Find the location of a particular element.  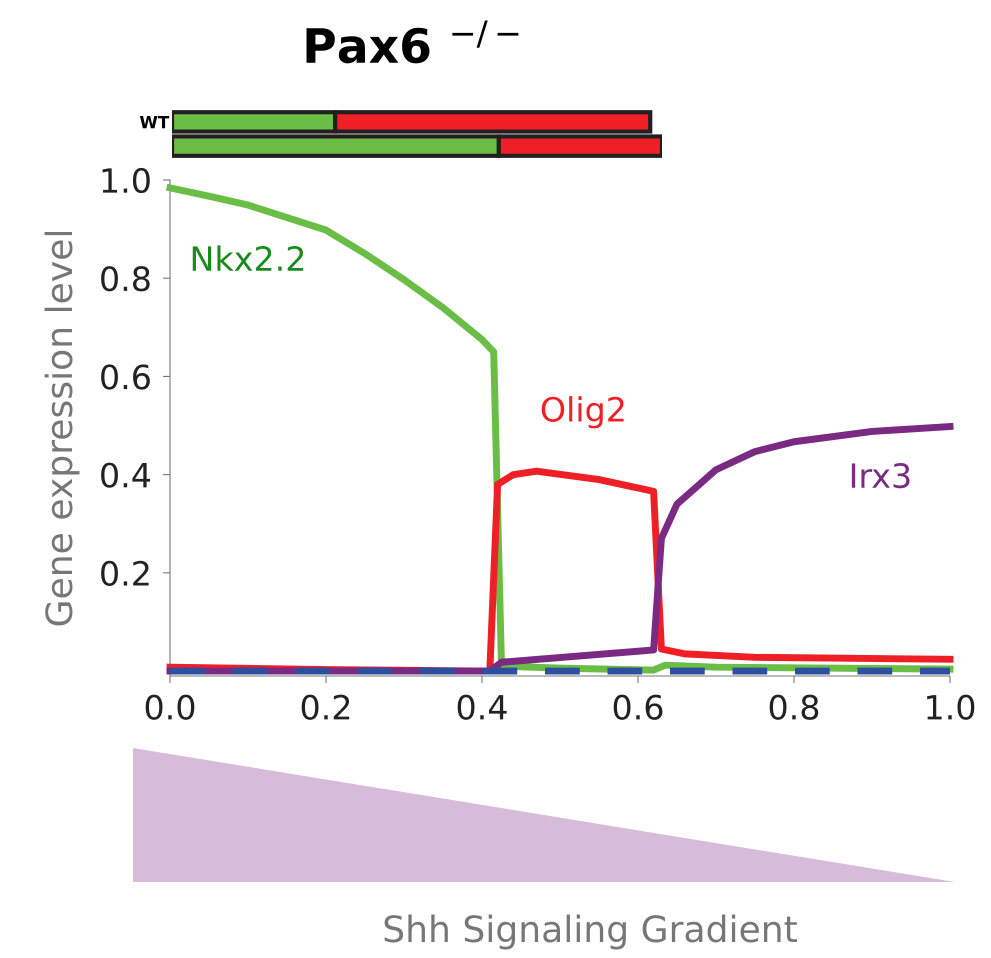

y-tick-label: 0.6 is located at coordinates (125, 377).